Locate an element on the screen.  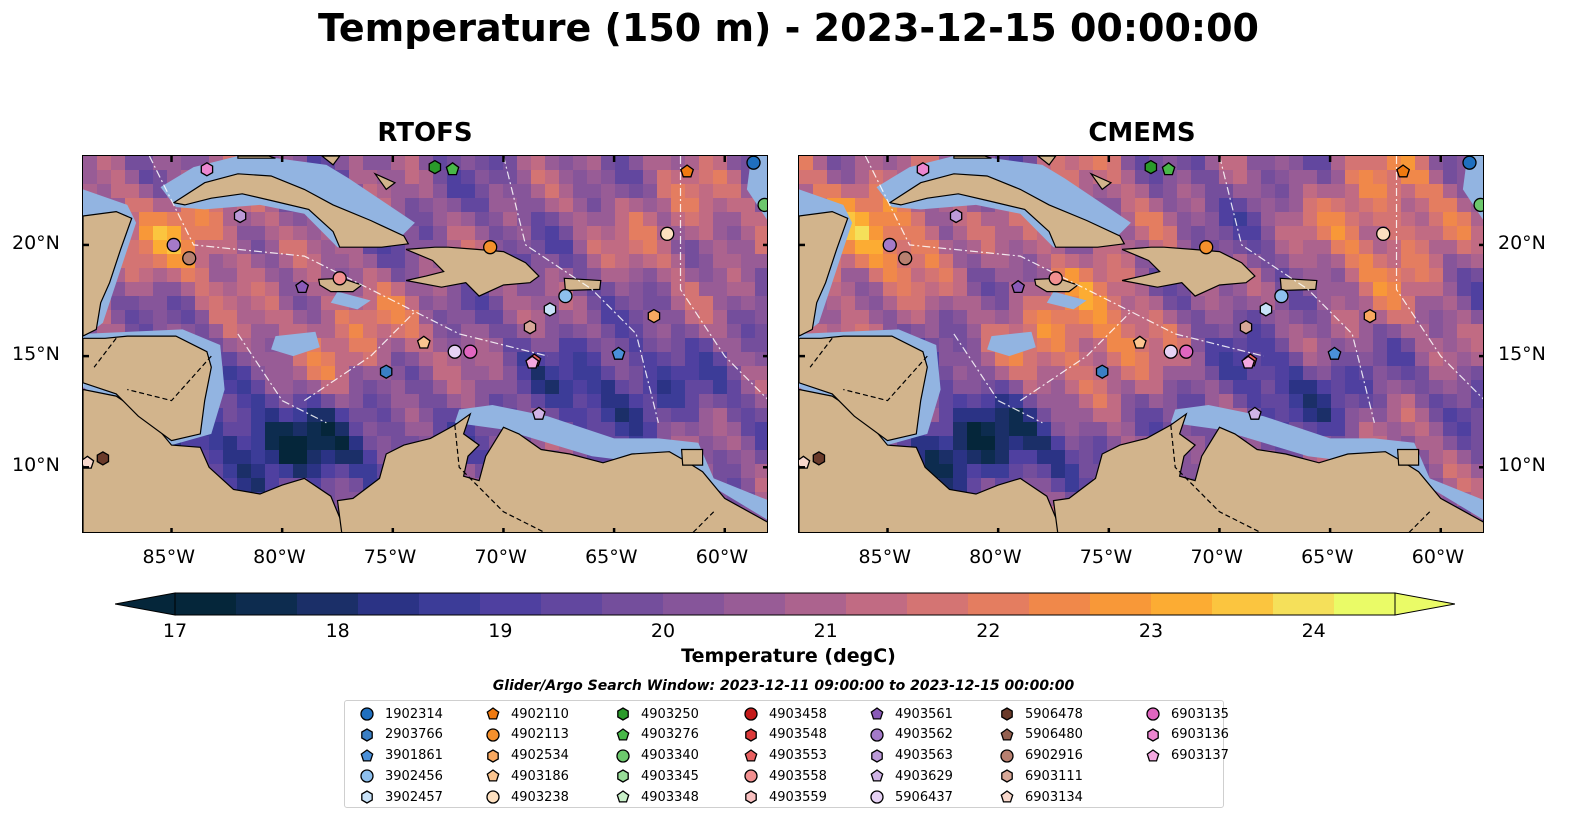
rtofs-land-floridaKeys is located at coordinates (256, 157).